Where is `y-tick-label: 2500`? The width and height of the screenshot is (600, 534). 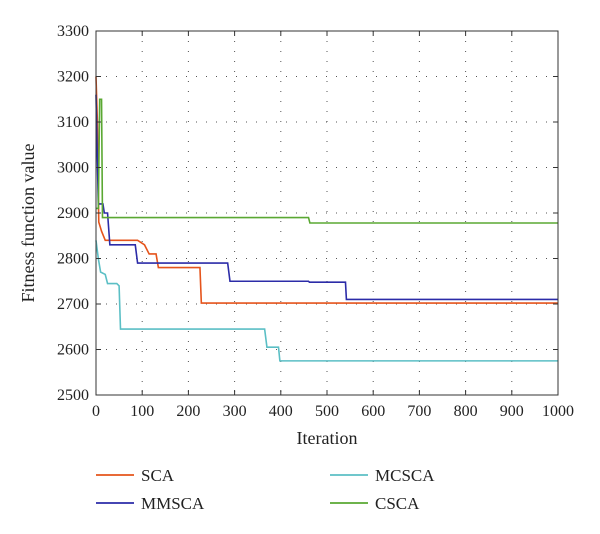 y-tick-label: 2500 is located at coordinates (73, 395).